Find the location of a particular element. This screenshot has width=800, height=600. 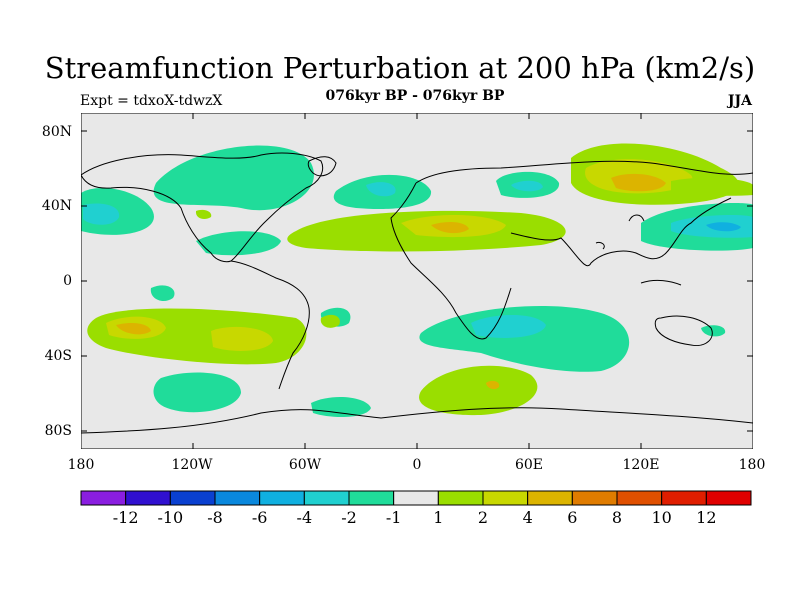

colorbar-tick-label: 1 is located at coordinates (438, 517).